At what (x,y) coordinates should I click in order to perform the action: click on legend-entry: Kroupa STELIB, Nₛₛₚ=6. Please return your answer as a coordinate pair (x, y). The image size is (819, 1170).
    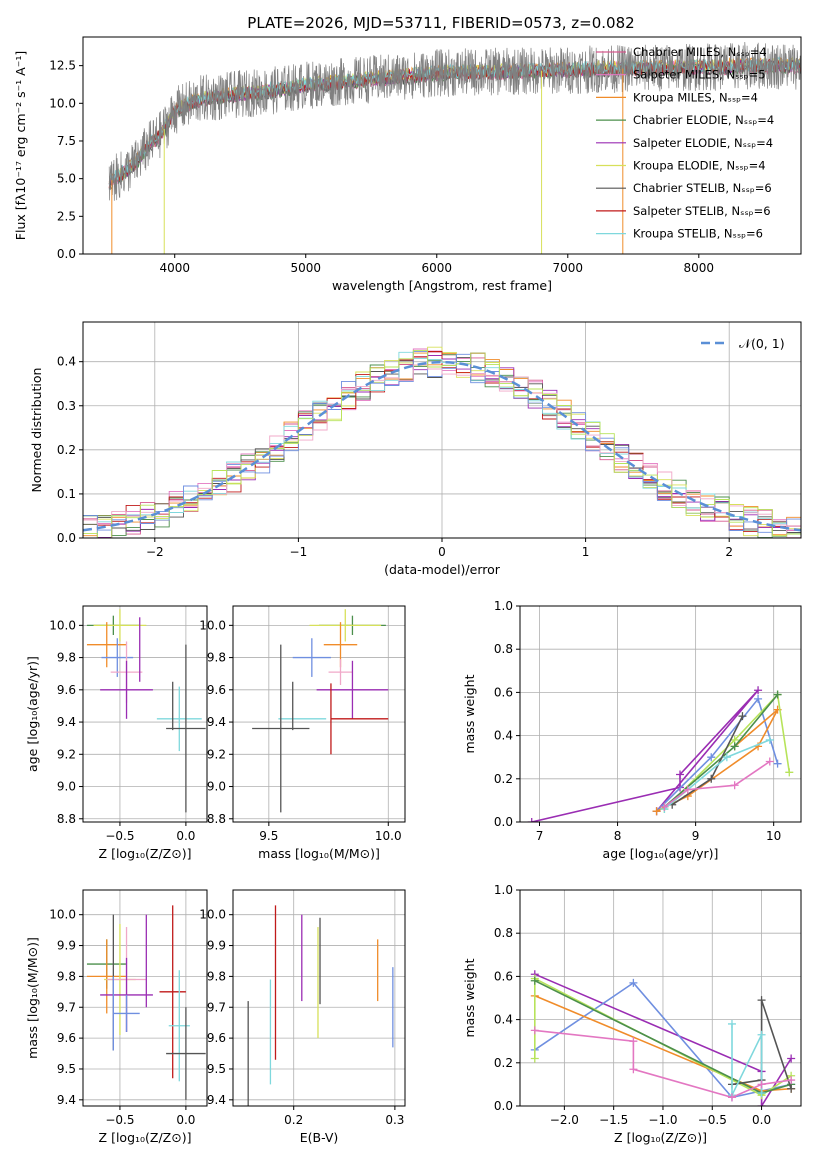
    Looking at the image, I should click on (698, 234).